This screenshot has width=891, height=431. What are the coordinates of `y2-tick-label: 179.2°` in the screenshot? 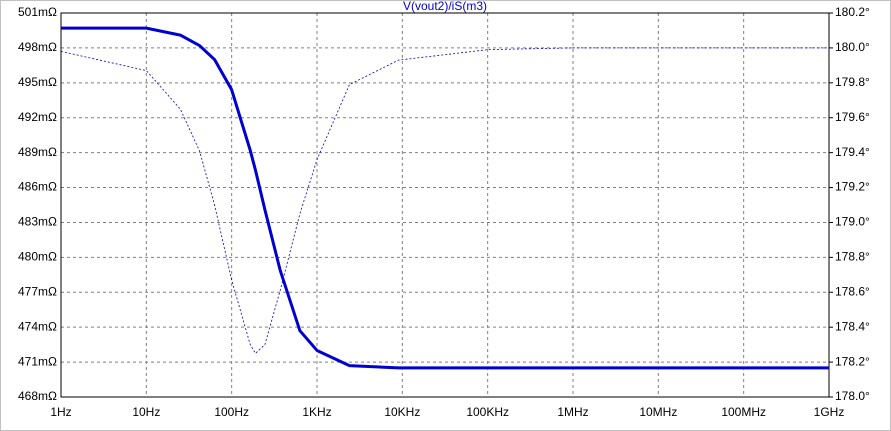 It's located at (852, 187).